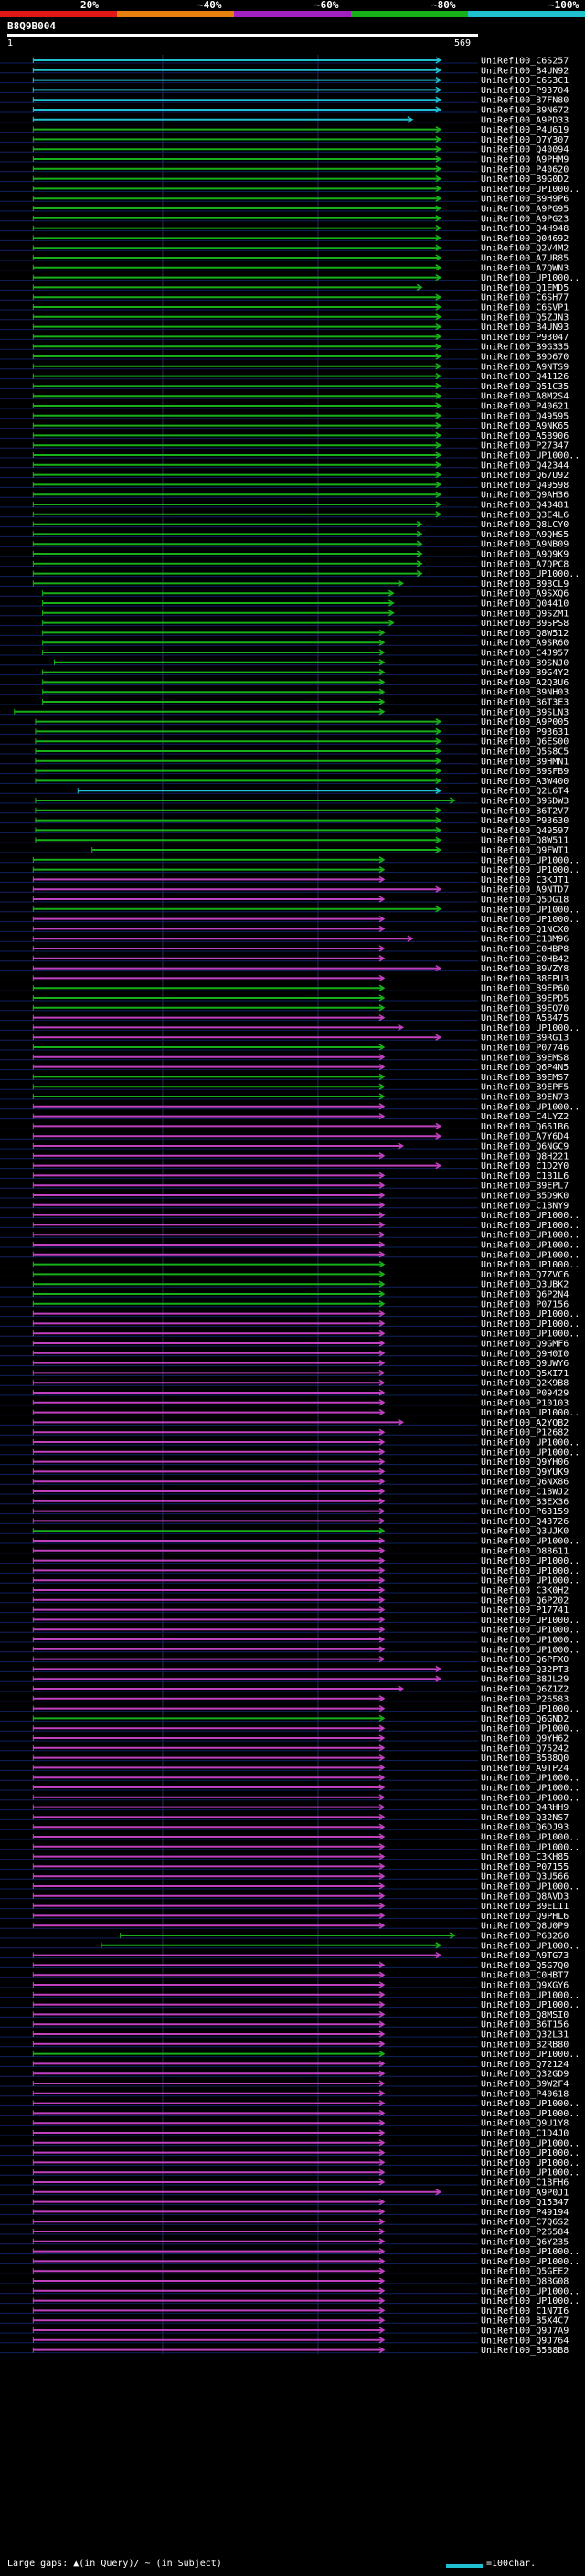 Image resolution: width=585 pixels, height=2576 pixels. What do you see at coordinates (525, 1433) in the screenshot?
I see `hit-label: UniRef100_P12682` at bounding box center [525, 1433].